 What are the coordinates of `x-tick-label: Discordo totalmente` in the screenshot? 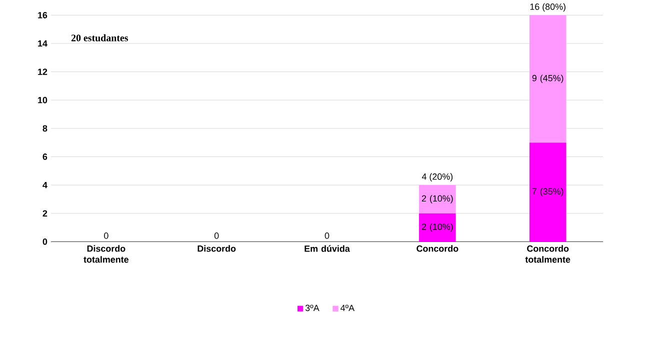 It's located at (106, 254).